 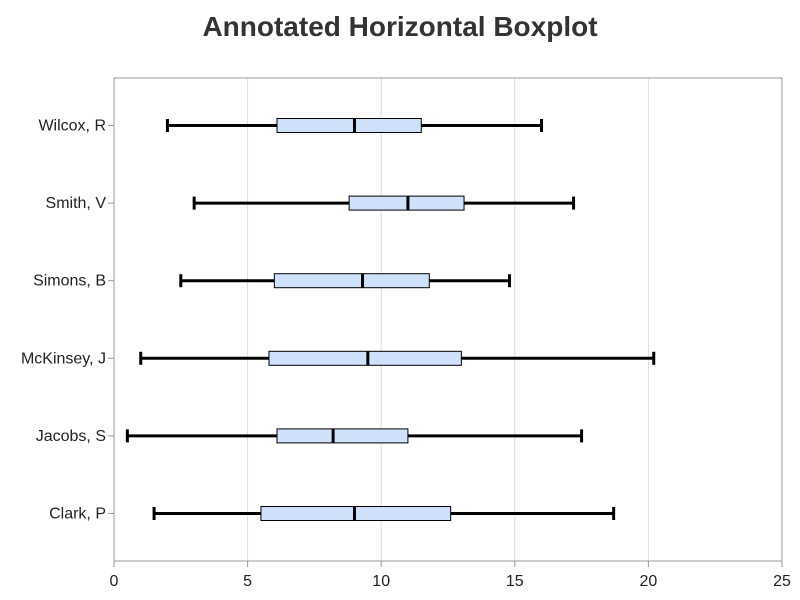 I want to click on category-label: Jacobs, S, so click(x=71, y=436).